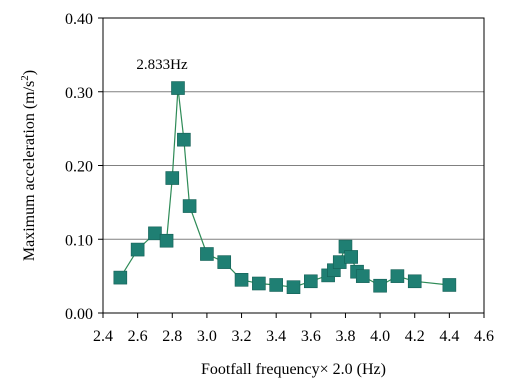 Image resolution: width=521 pixels, height=381 pixels. Describe the element at coordinates (242, 336) in the screenshot. I see `x-tick-label: 3.2` at that location.